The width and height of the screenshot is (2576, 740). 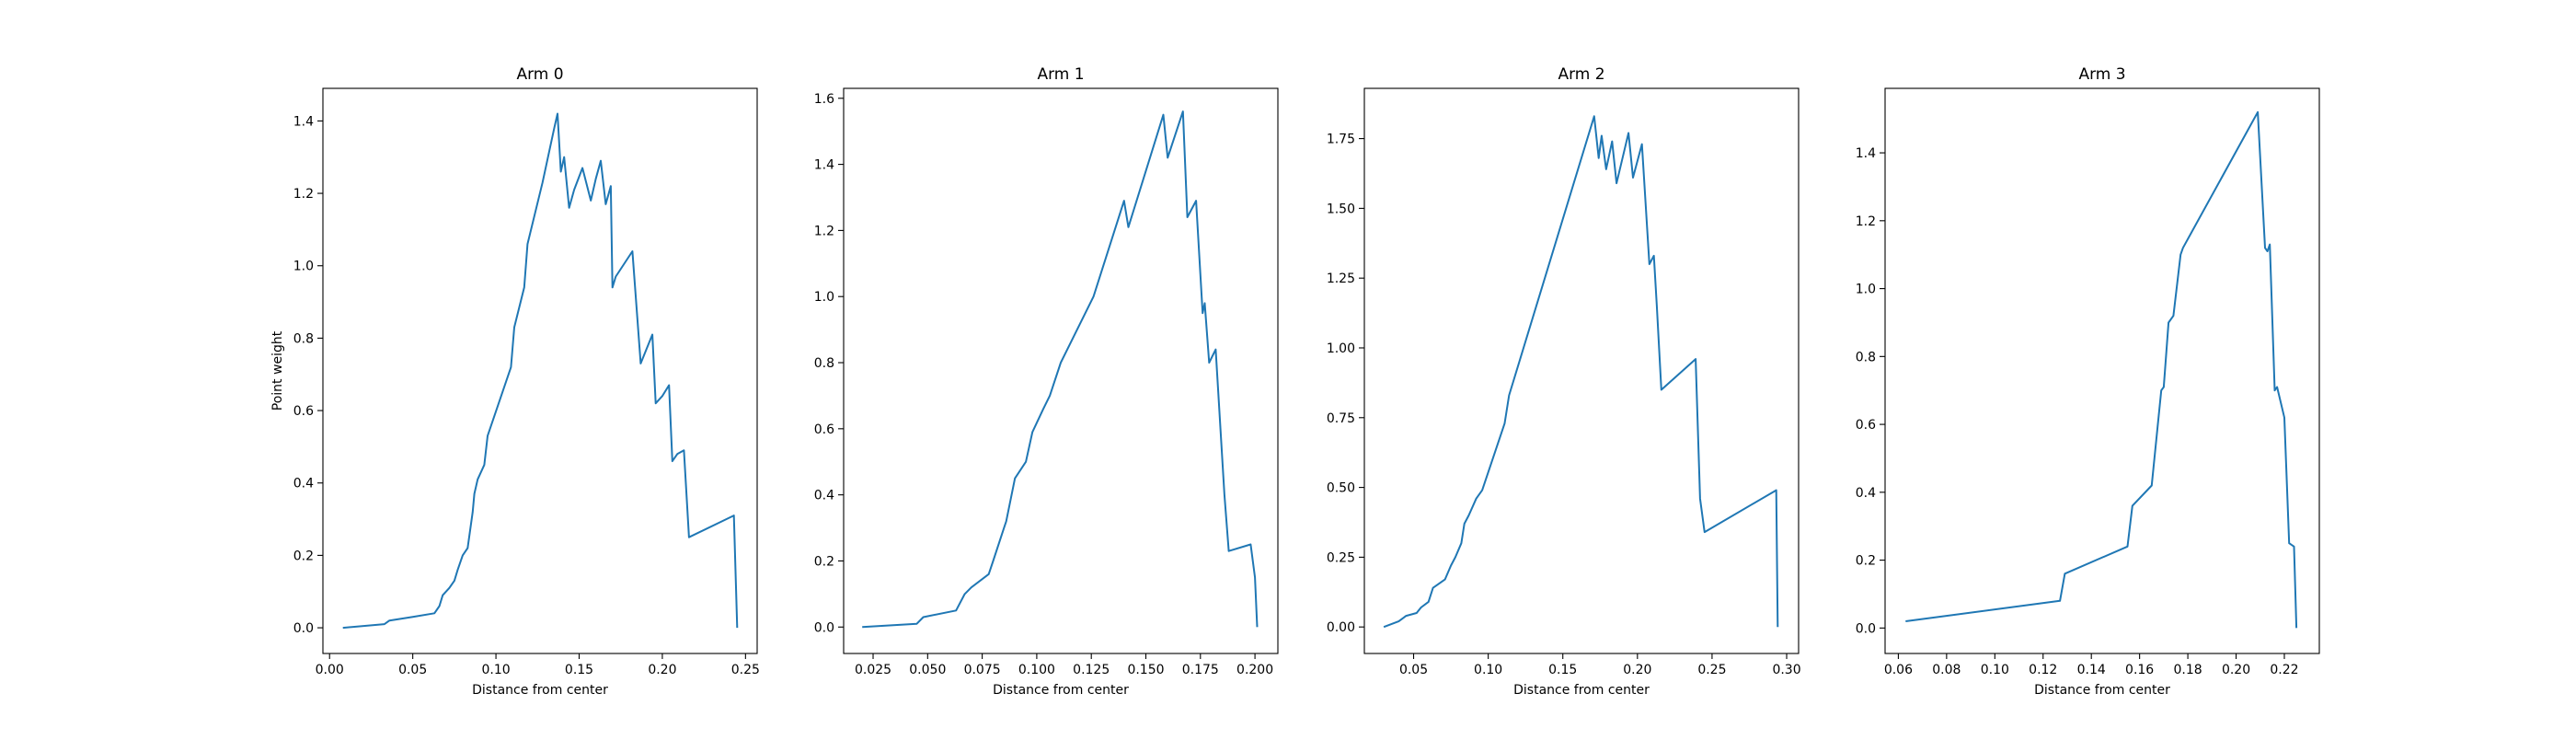 I want to click on y-tick-label: 1.75, so click(x=1341, y=140).